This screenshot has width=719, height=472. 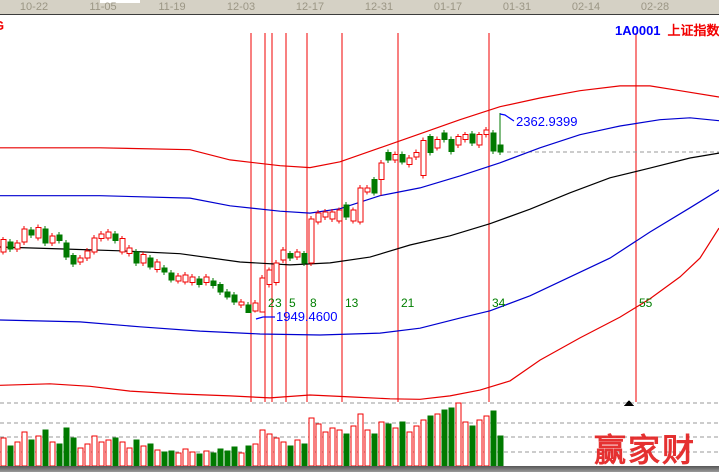 What do you see at coordinates (265, 318) in the screenshot?
I see `low-callout-line` at bounding box center [265, 318].